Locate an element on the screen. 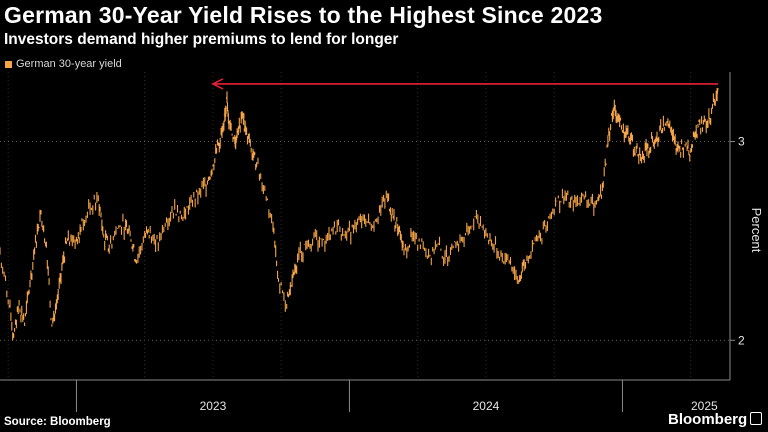 The height and width of the screenshot is (432, 768). x-tick-label: 2025 is located at coordinates (704, 406).